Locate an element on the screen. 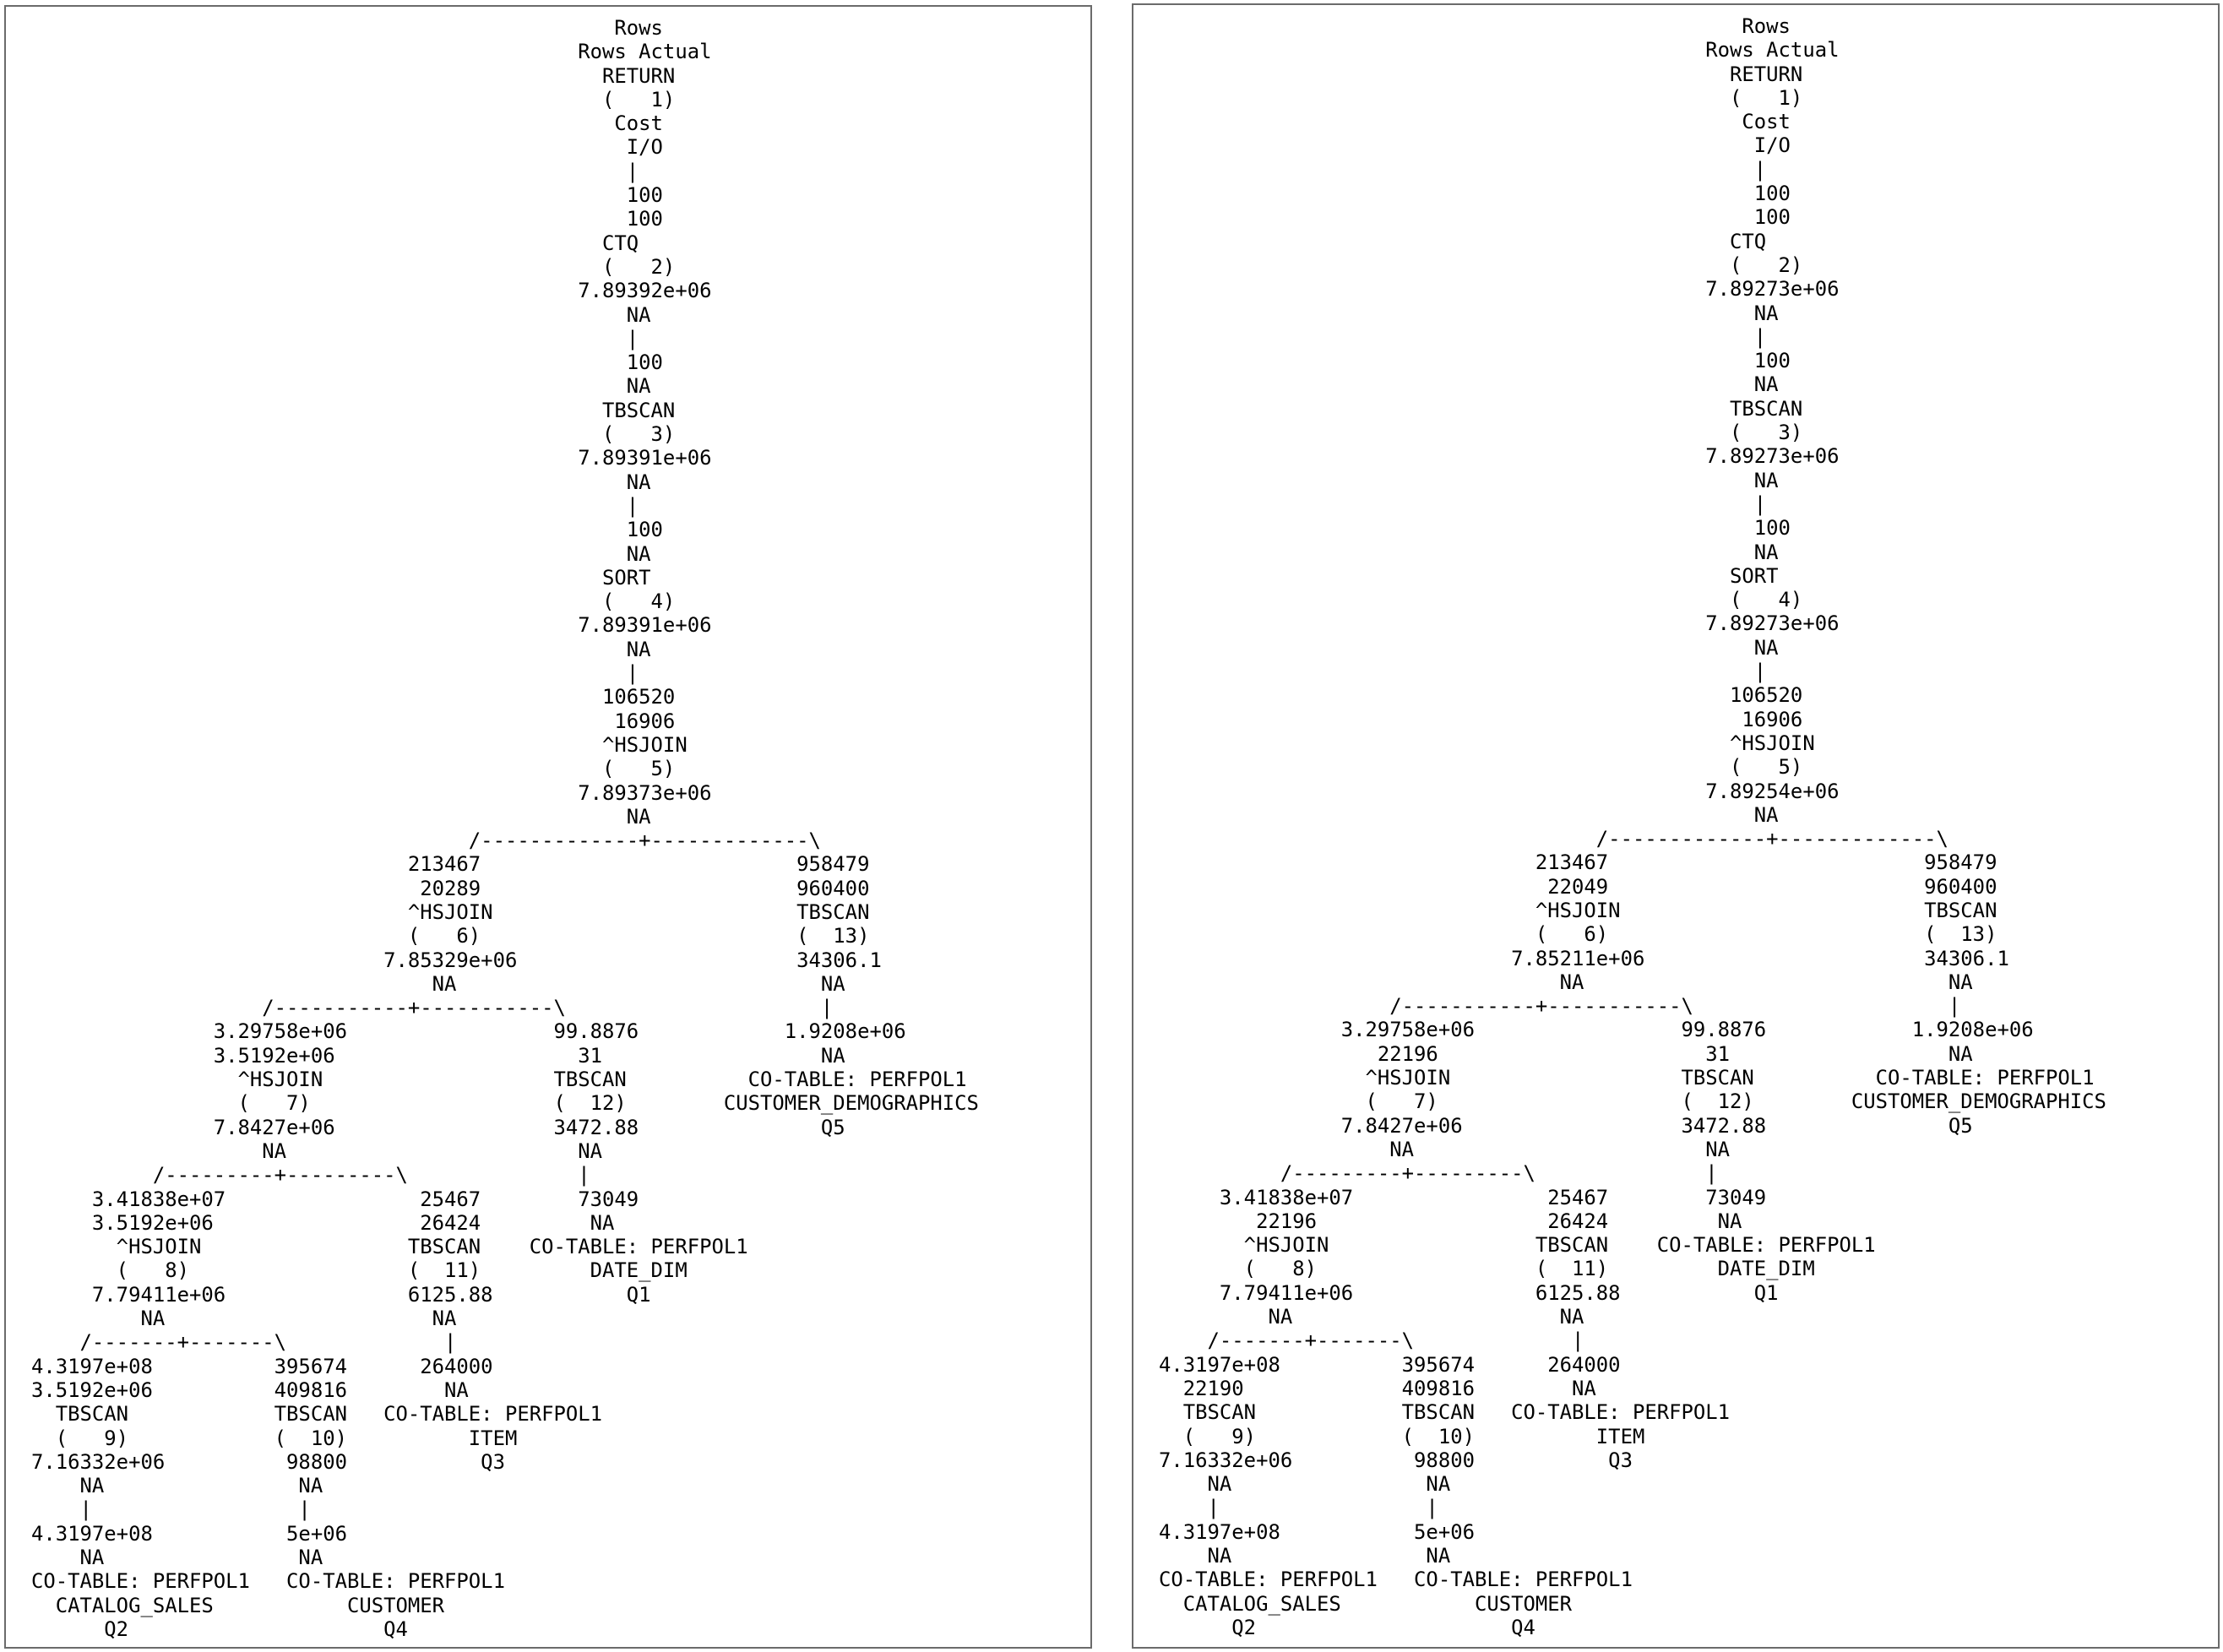 The image size is (2223, 1652). plan-line: 3.5192e+06 31 NA is located at coordinates (438, 1055).